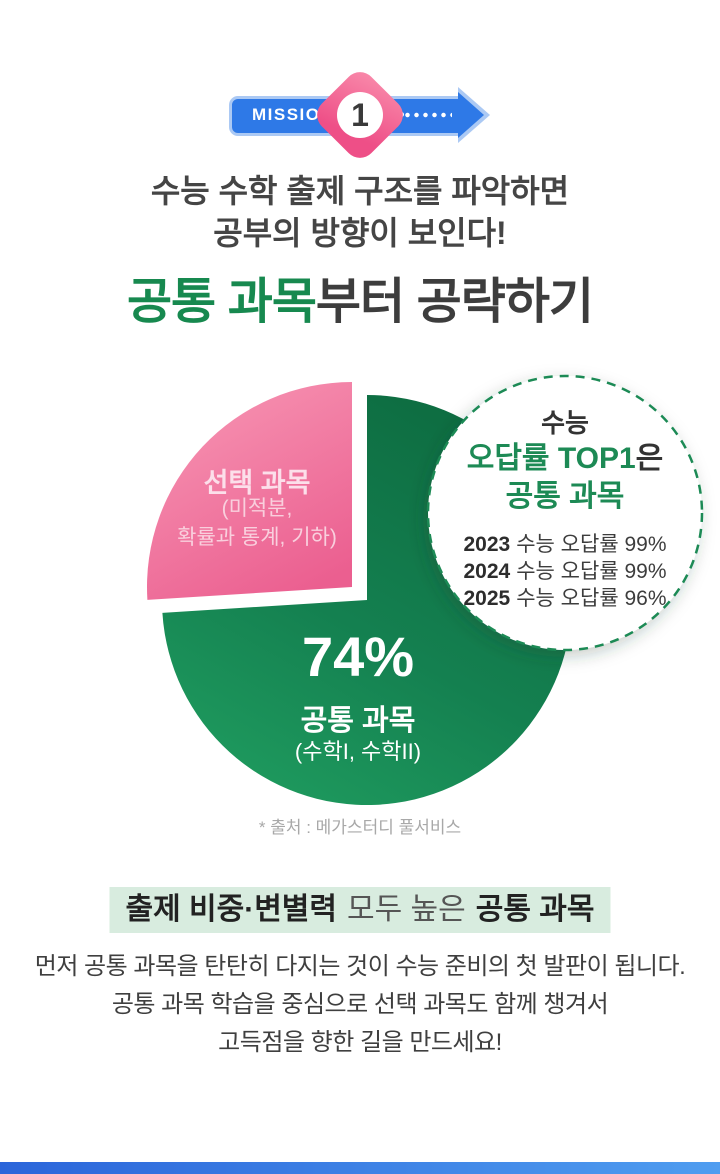  I want to click on badge-line3: 공통 과목, so click(565, 496).